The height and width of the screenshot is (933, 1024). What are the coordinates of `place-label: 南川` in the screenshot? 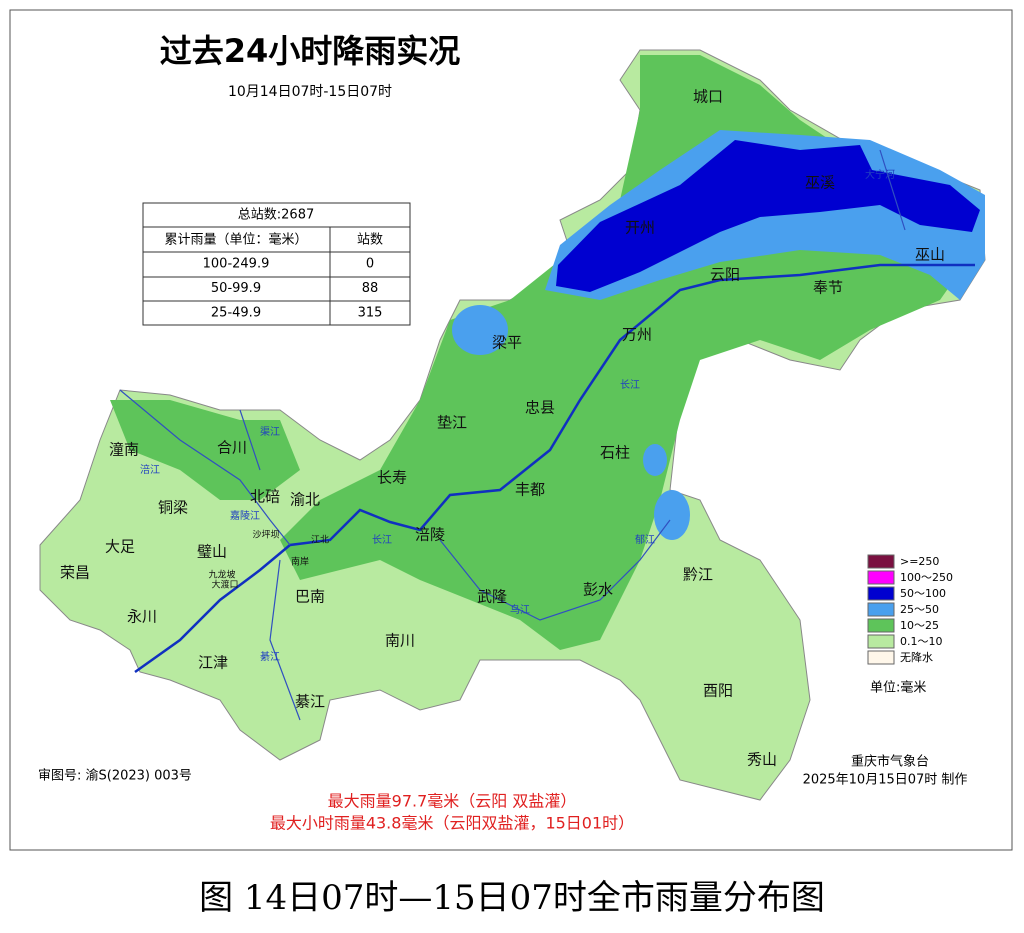 It's located at (400, 641).